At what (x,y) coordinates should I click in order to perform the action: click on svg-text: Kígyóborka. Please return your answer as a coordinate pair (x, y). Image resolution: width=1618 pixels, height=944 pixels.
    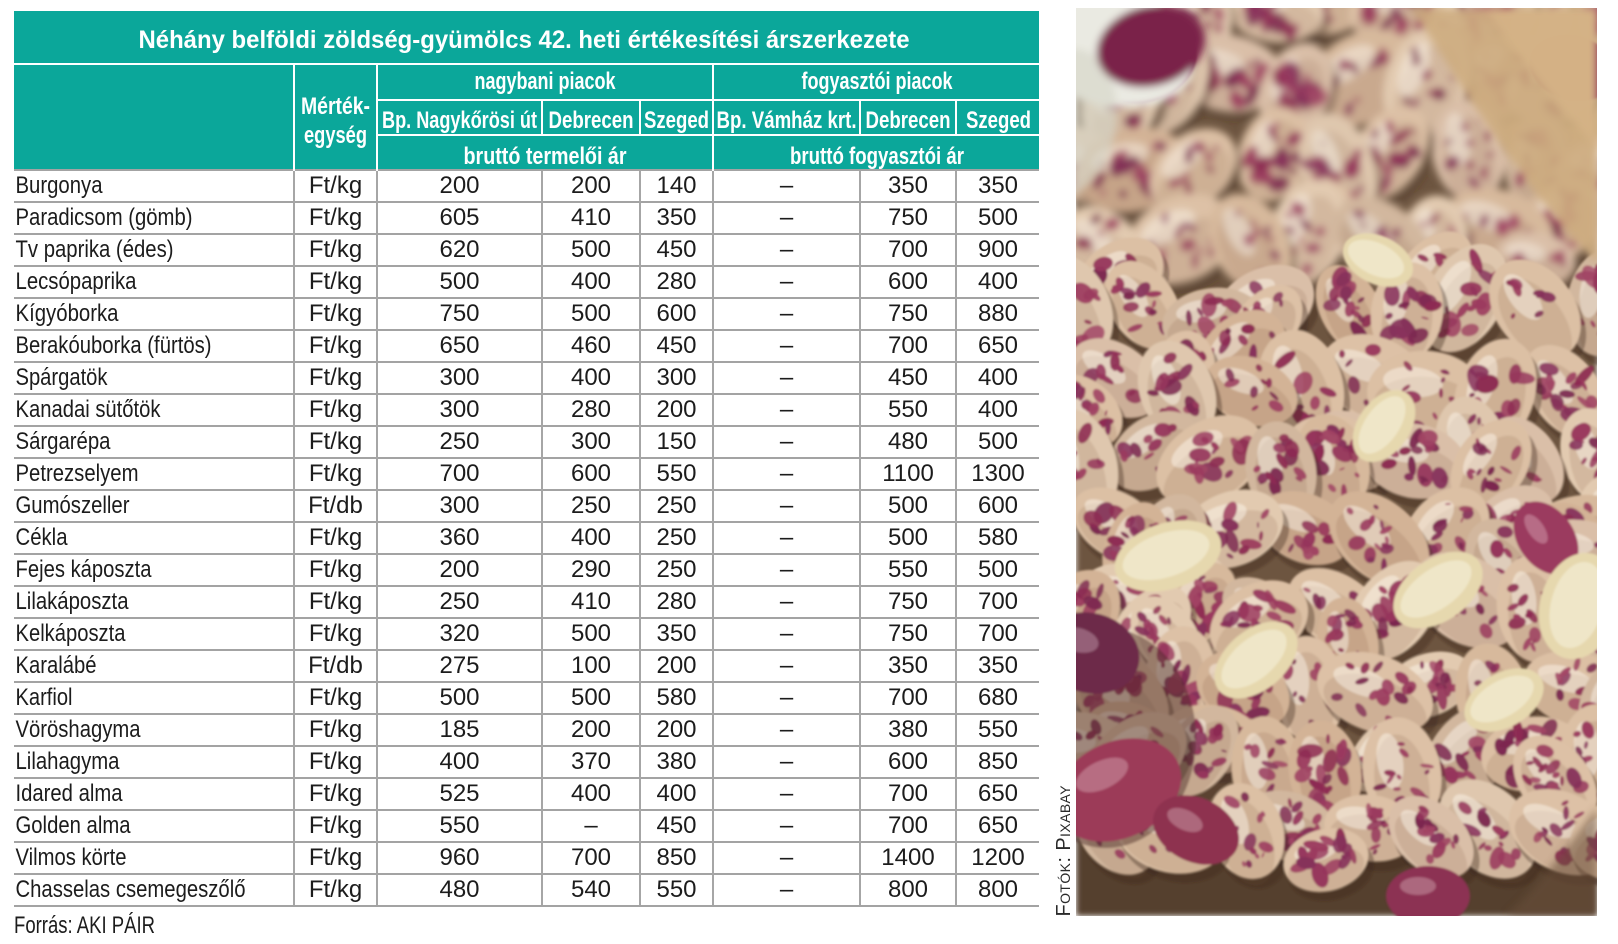
    Looking at the image, I should click on (67, 313).